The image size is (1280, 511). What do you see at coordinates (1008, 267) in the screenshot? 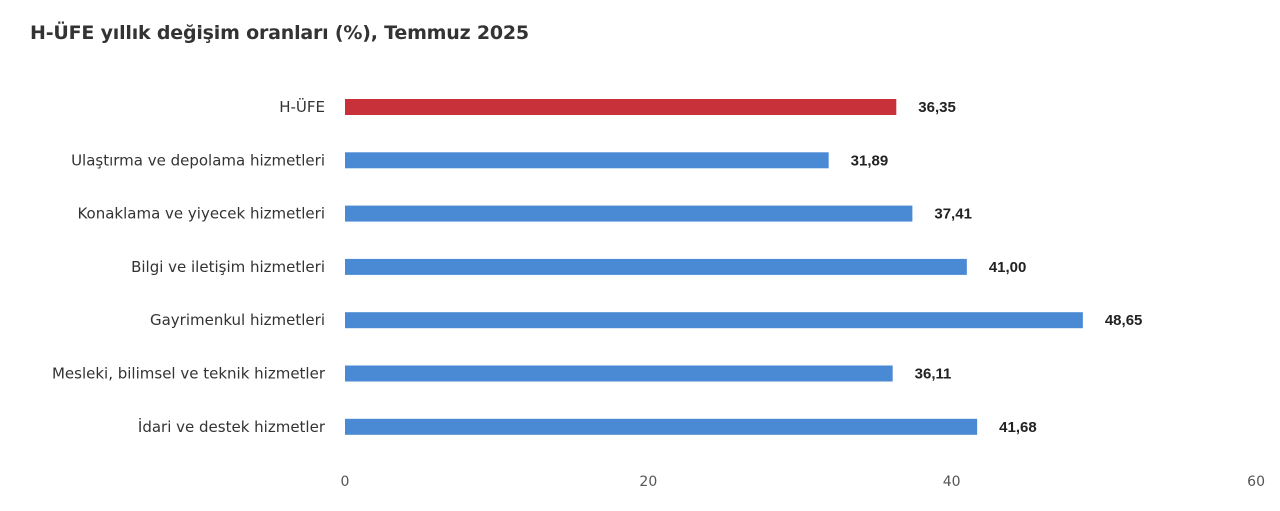
I see `data-label: 41,00` at bounding box center [1008, 267].